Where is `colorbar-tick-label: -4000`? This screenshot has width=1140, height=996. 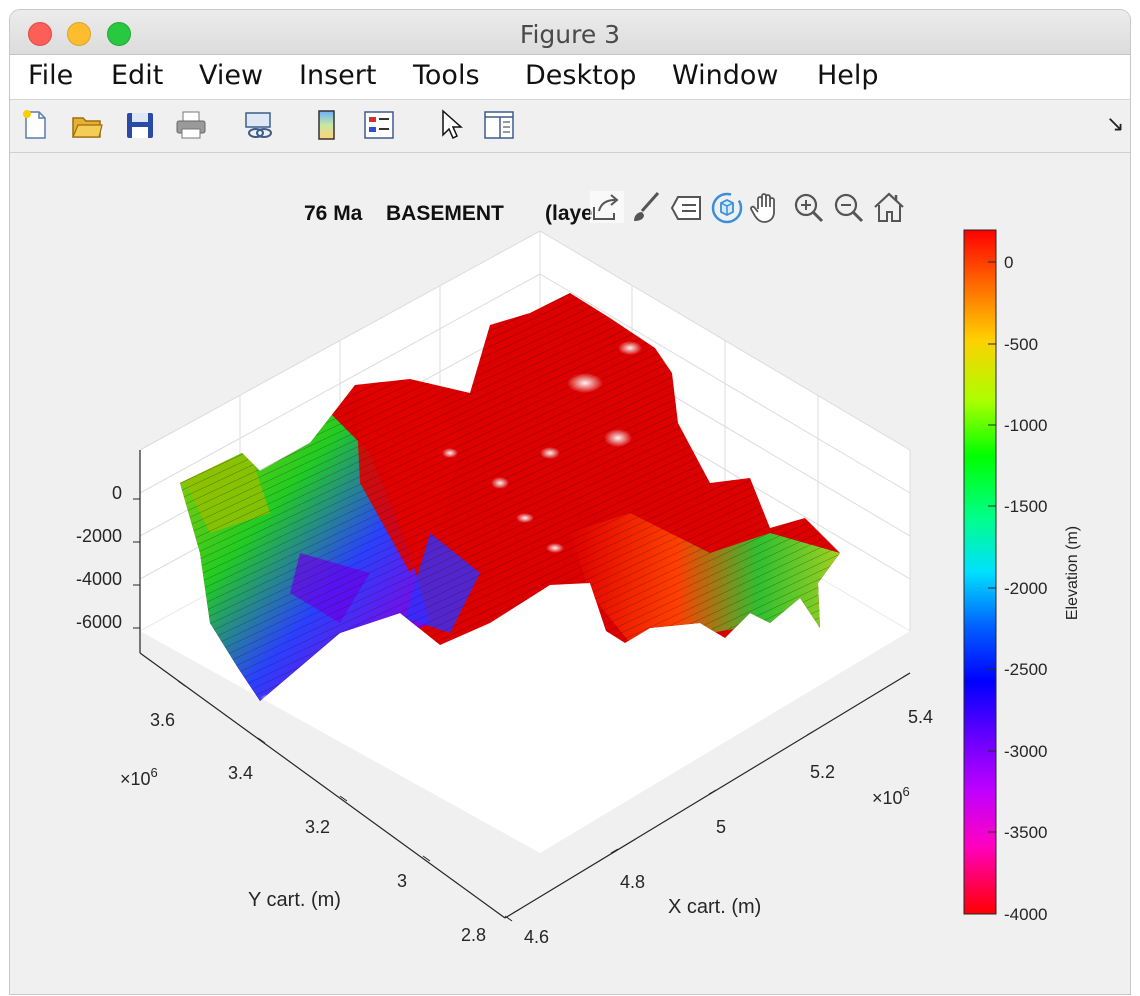
colorbar-tick-label: -4000 is located at coordinates (1025, 914).